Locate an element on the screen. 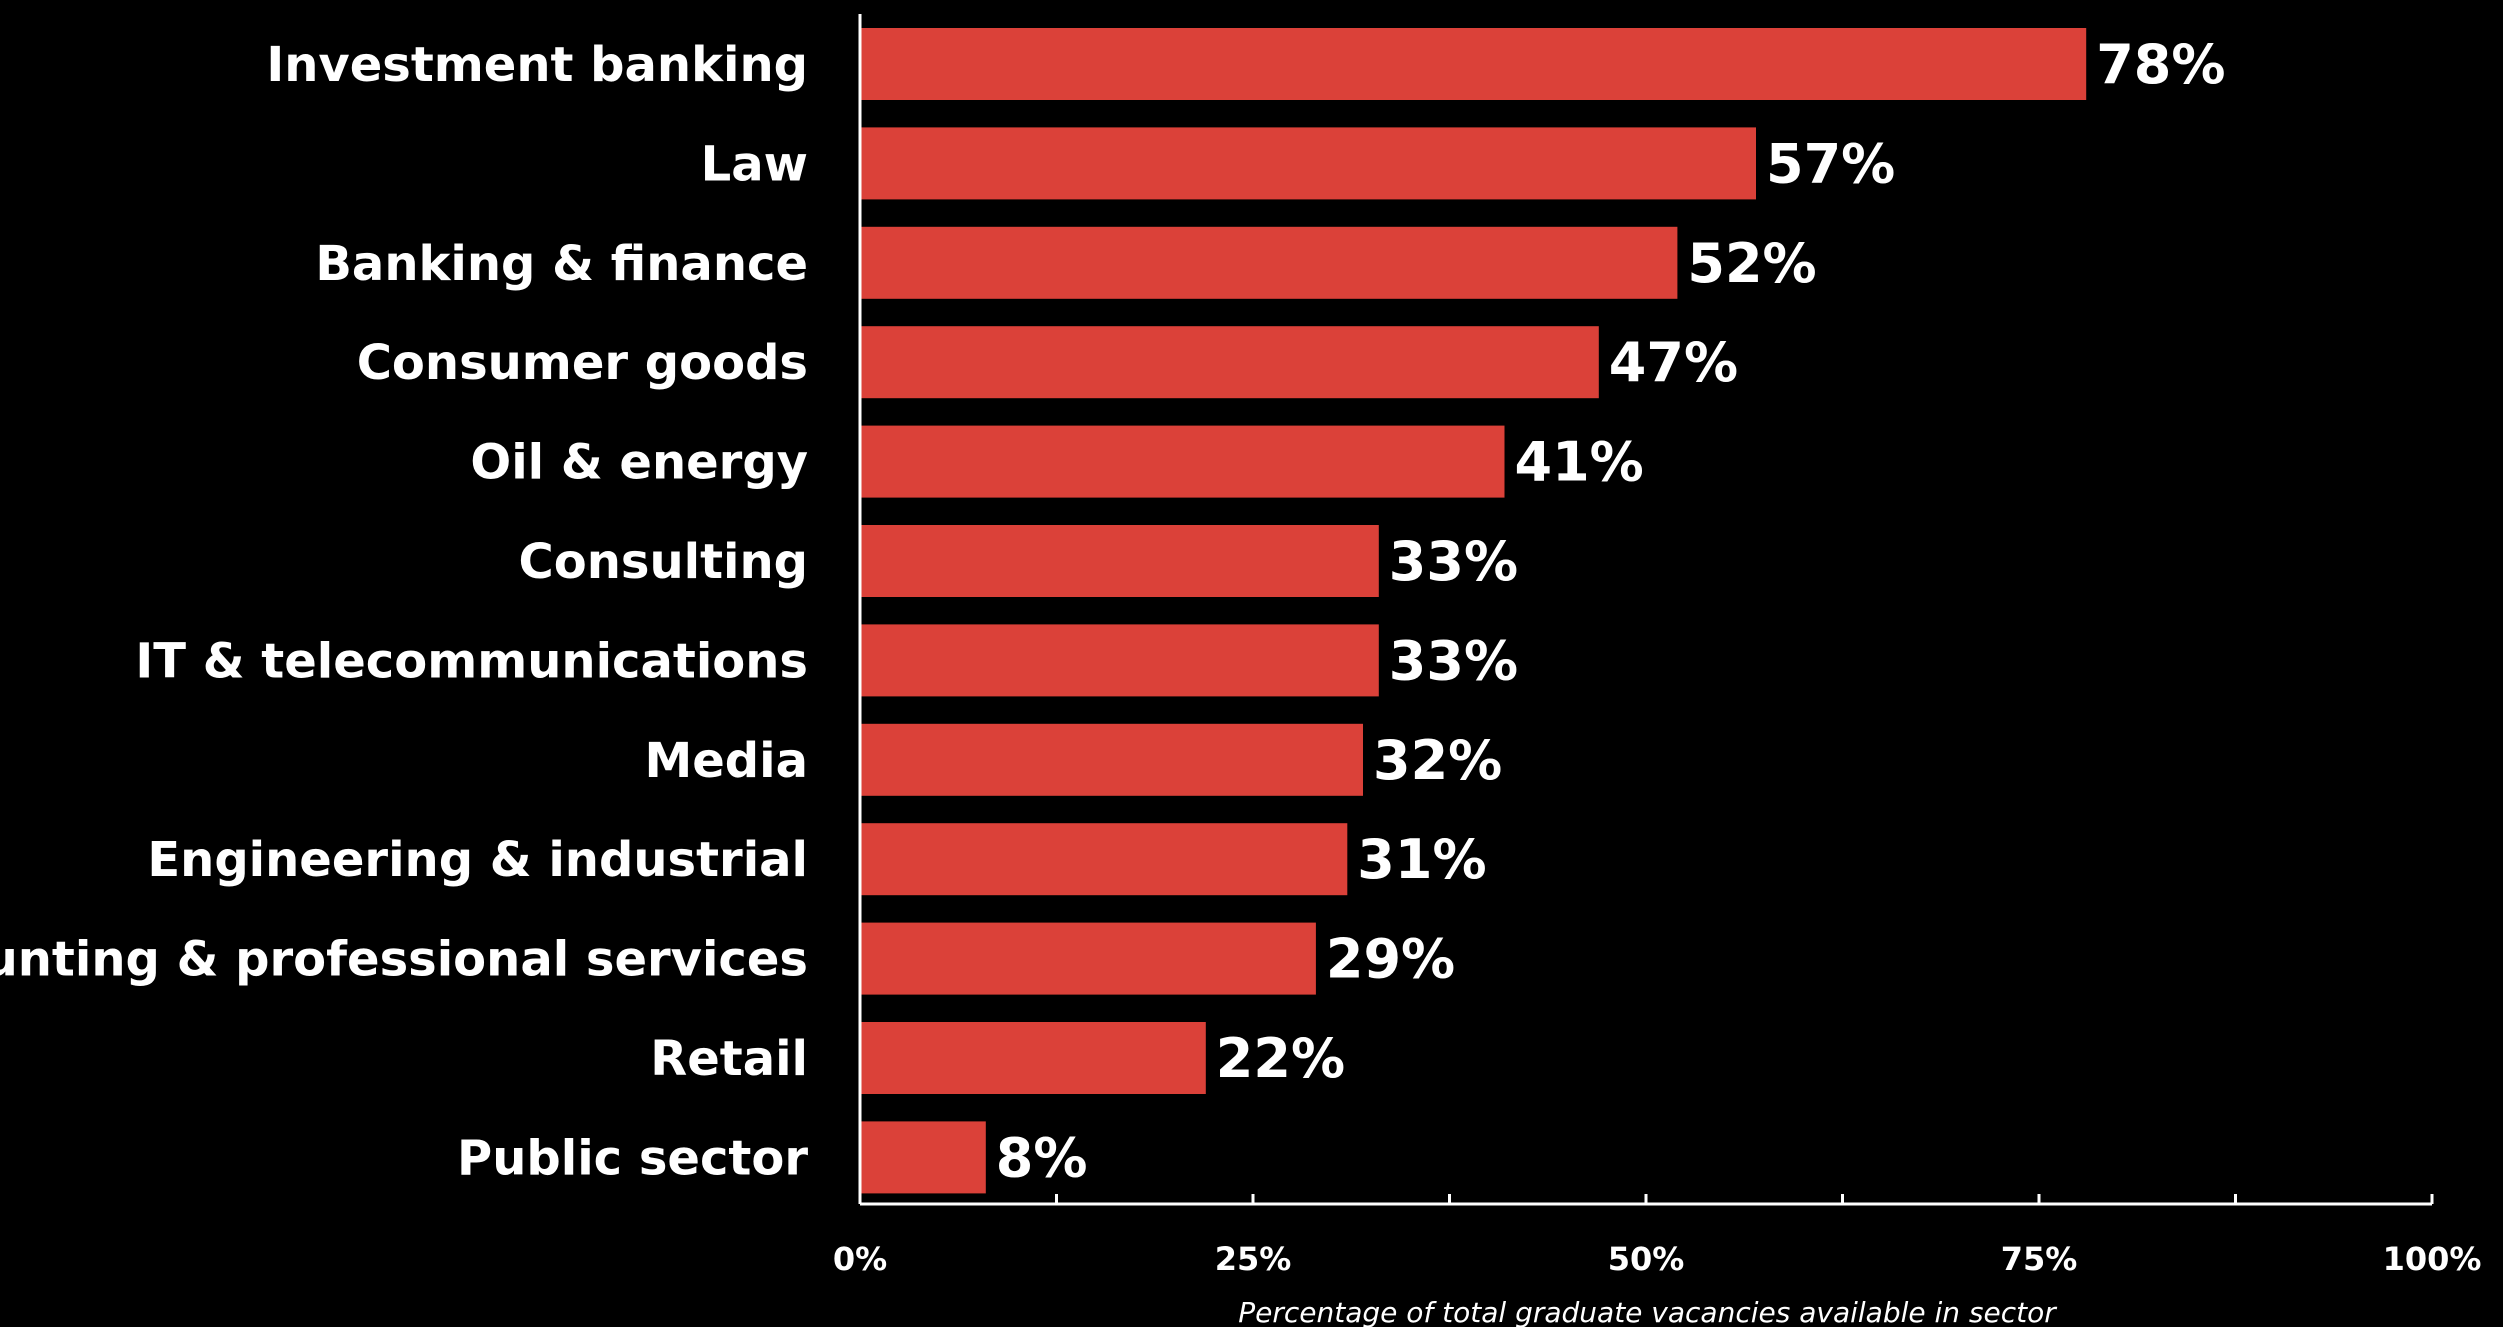 The width and height of the screenshot is (2503, 1327). category-label-2: Banking & finance is located at coordinates (561, 264).